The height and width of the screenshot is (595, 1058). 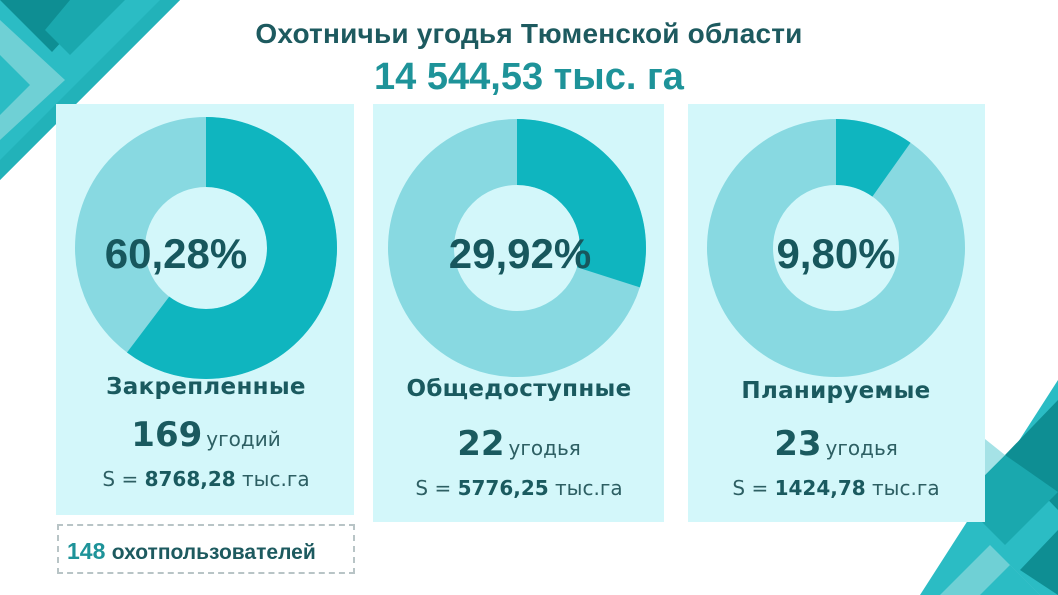 I want to click on category-label: Планируемые, so click(x=836, y=391).